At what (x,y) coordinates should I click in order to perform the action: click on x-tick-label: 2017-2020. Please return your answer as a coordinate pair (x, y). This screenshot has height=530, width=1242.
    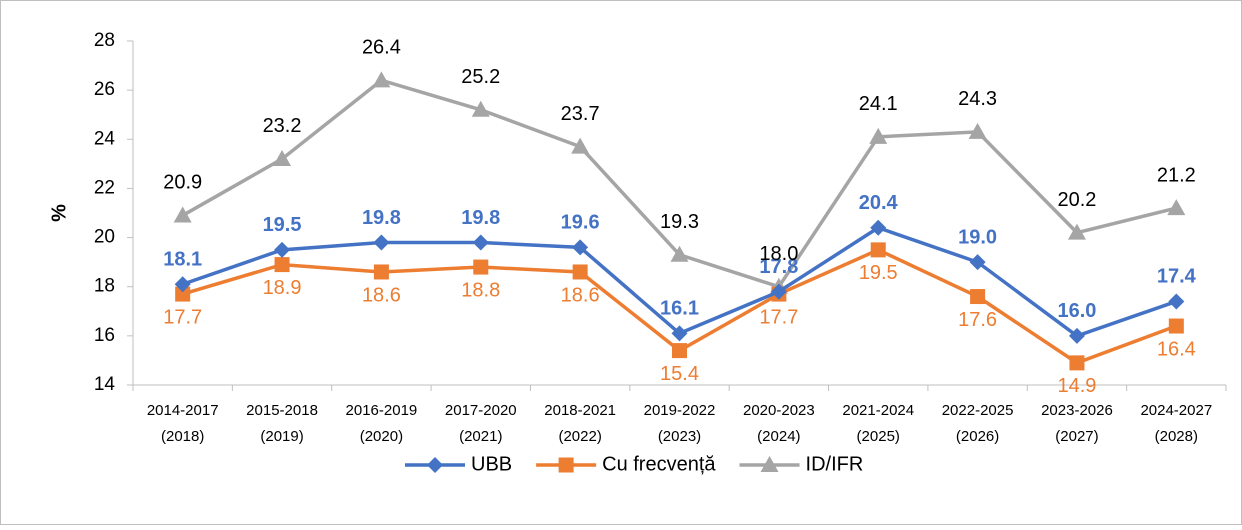
    Looking at the image, I should click on (481, 410).